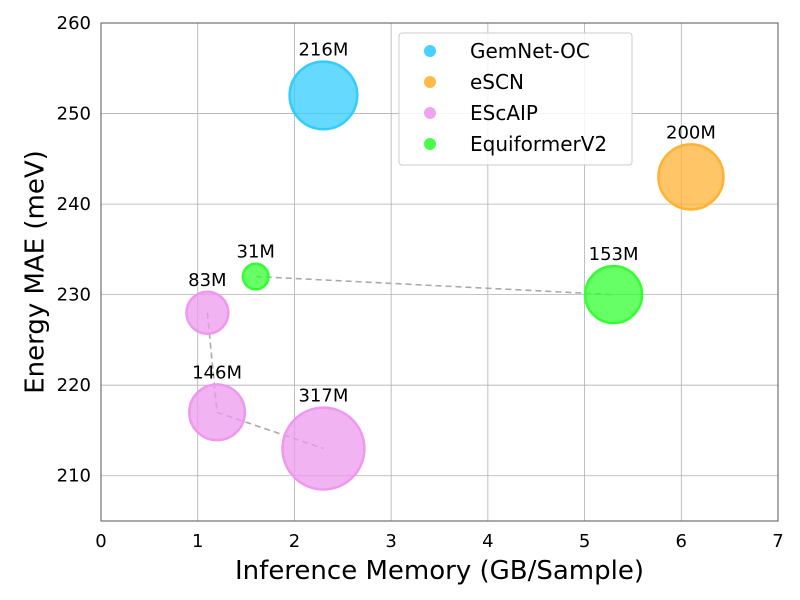  What do you see at coordinates (217, 412) in the screenshot?
I see `escaip-point-146m` at bounding box center [217, 412].